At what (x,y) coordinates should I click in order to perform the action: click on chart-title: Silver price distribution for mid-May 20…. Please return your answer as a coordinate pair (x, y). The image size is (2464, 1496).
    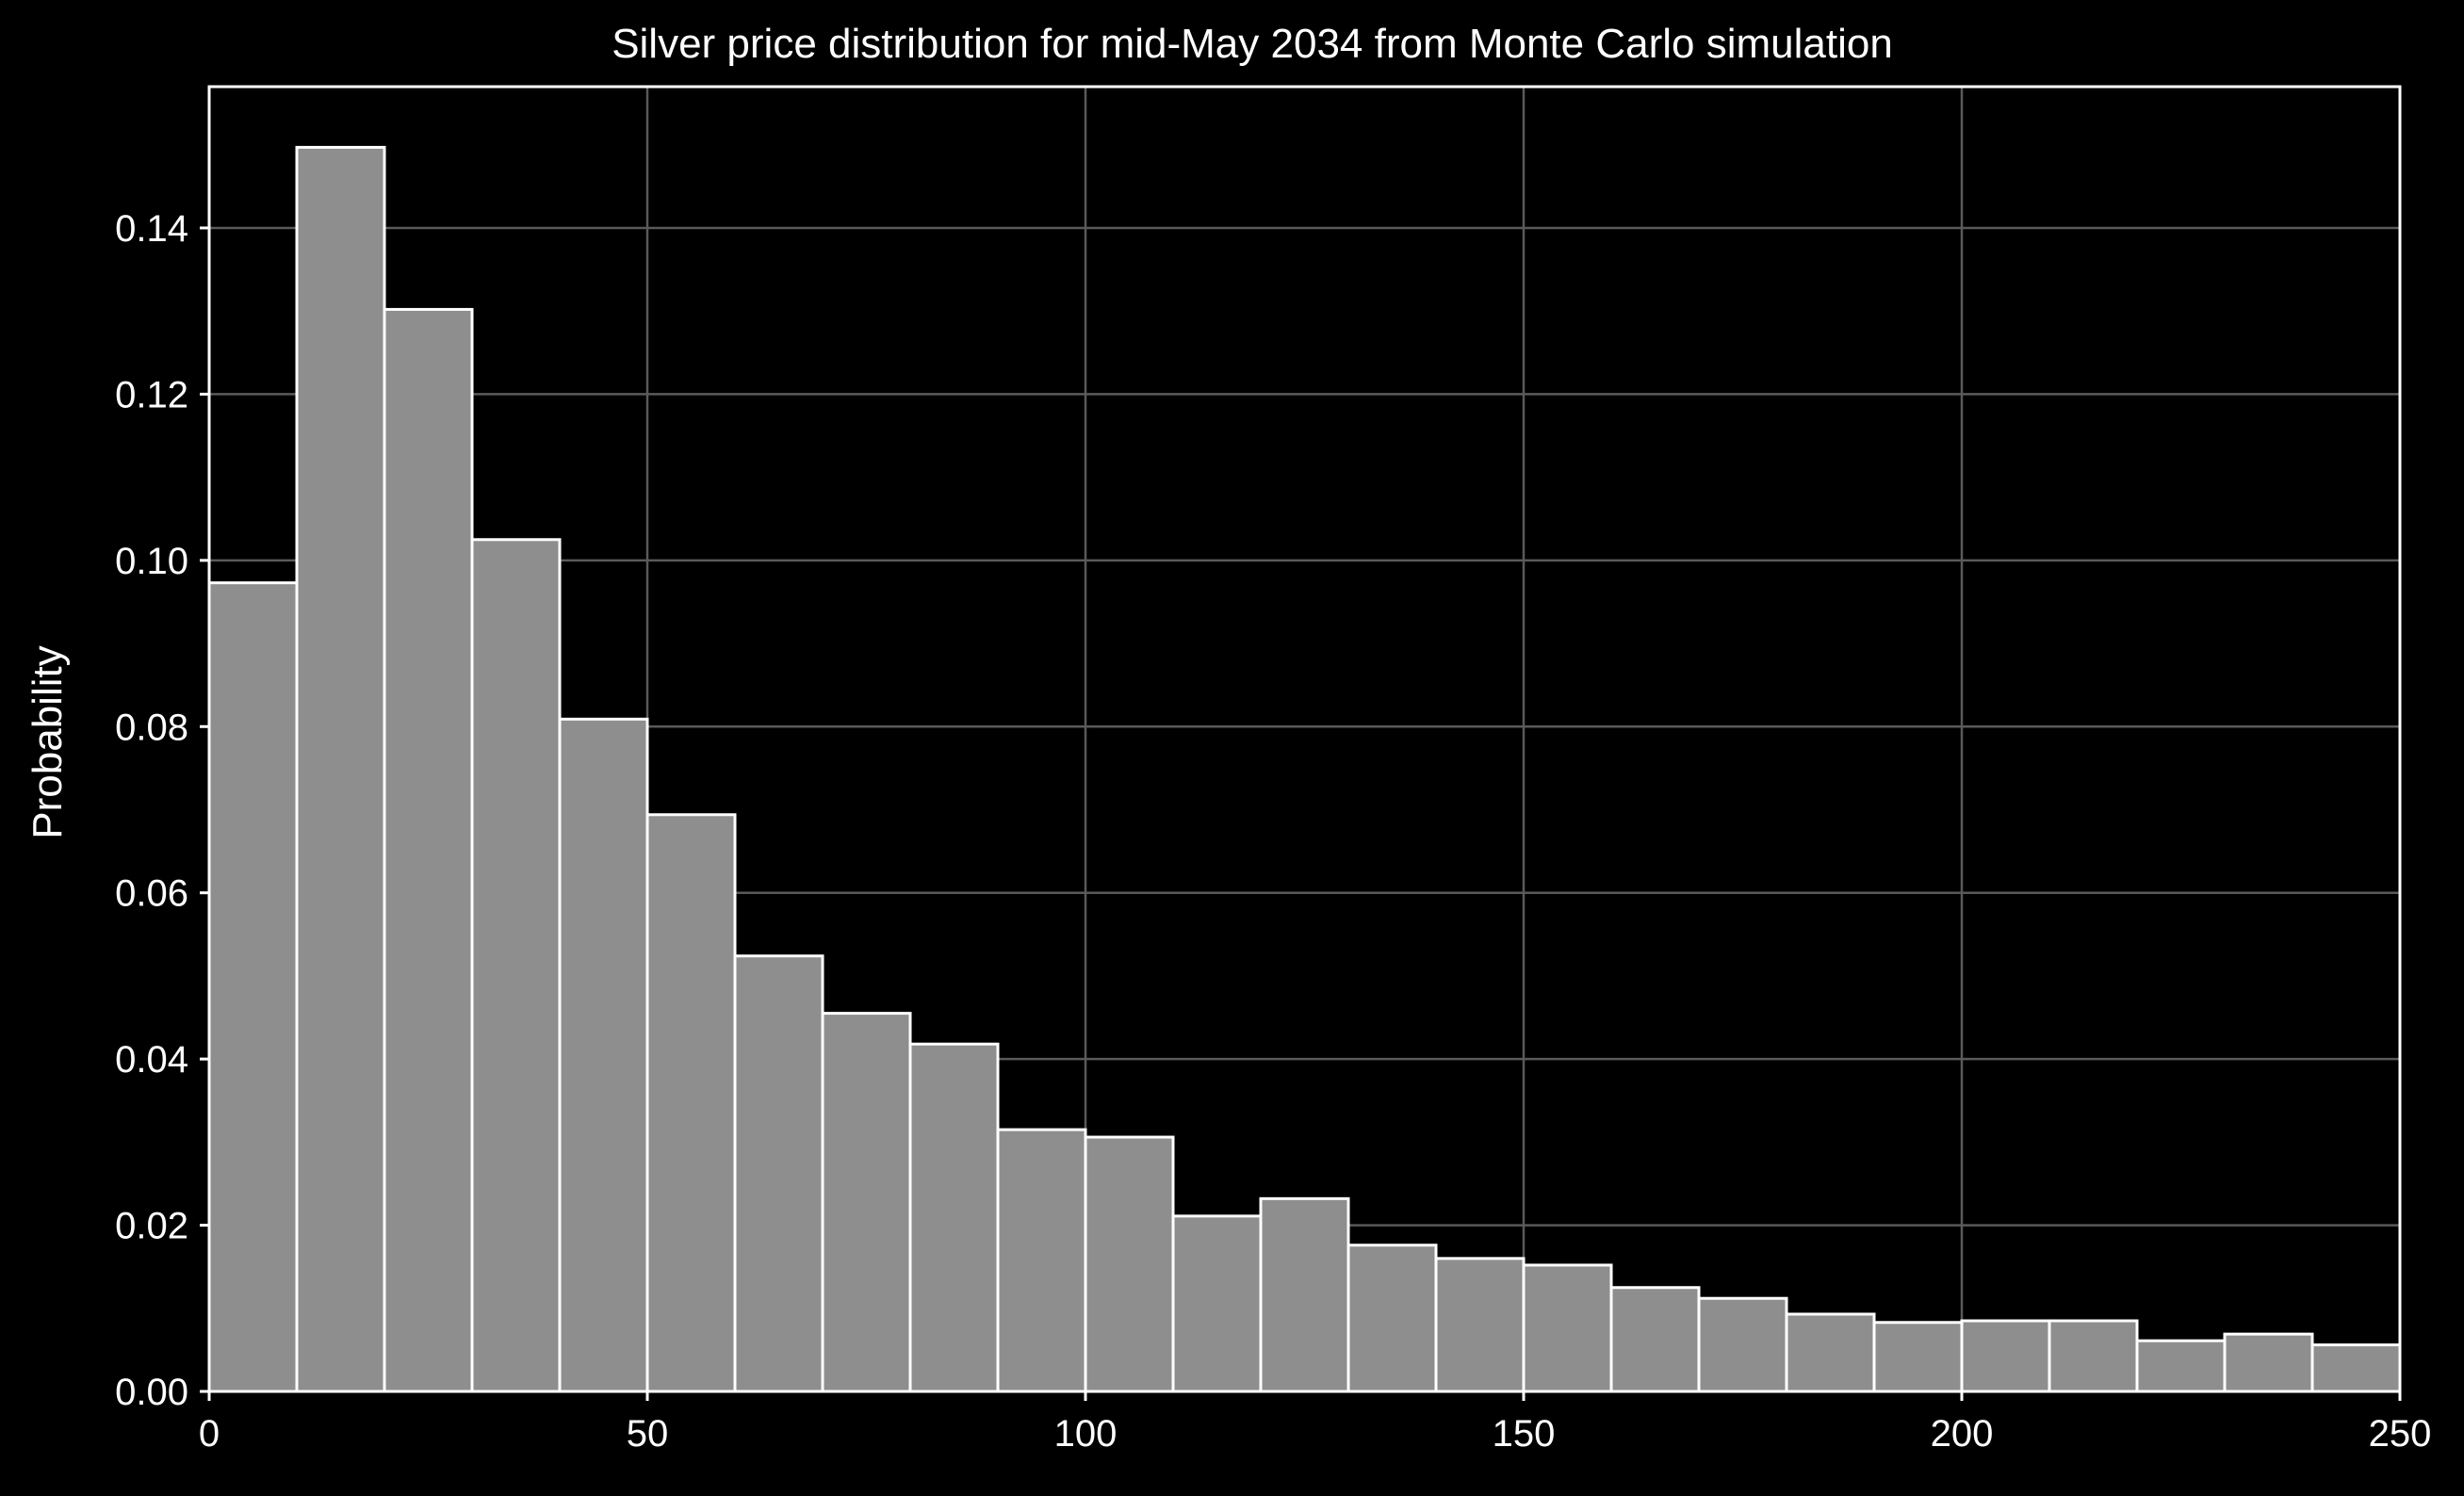
    Looking at the image, I should click on (1252, 44).